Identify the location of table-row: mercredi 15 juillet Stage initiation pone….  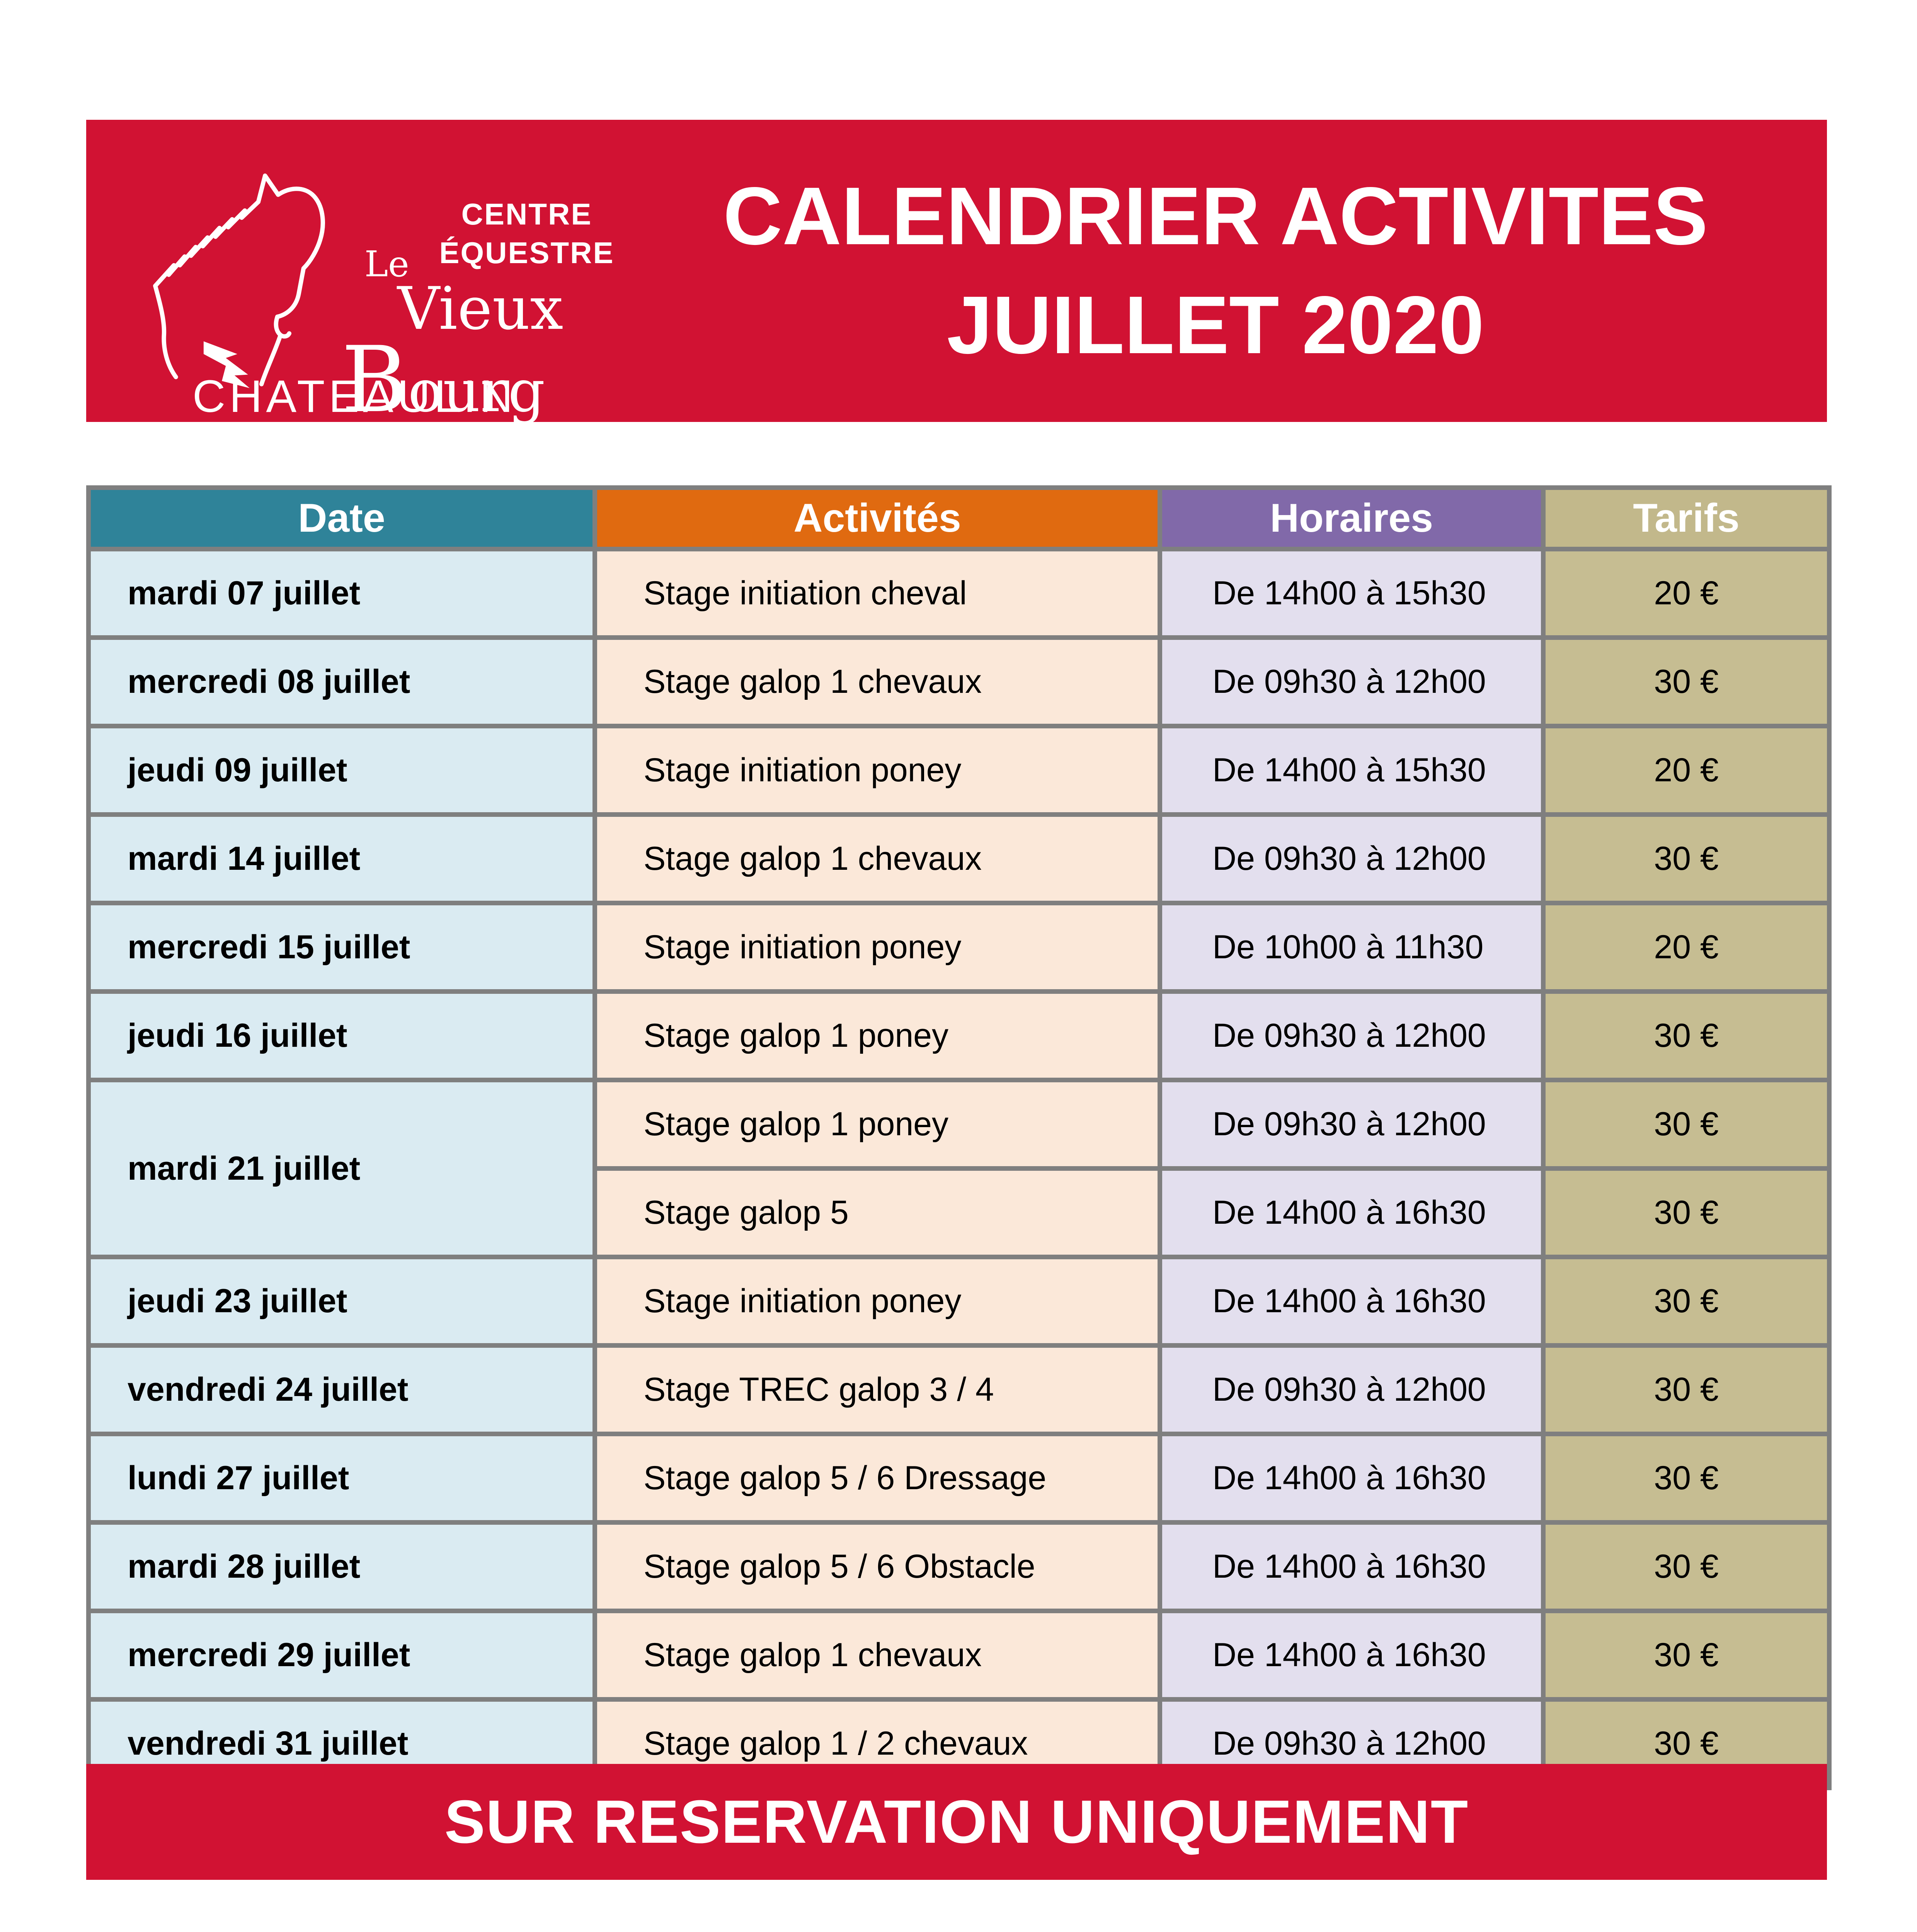
(959, 948).